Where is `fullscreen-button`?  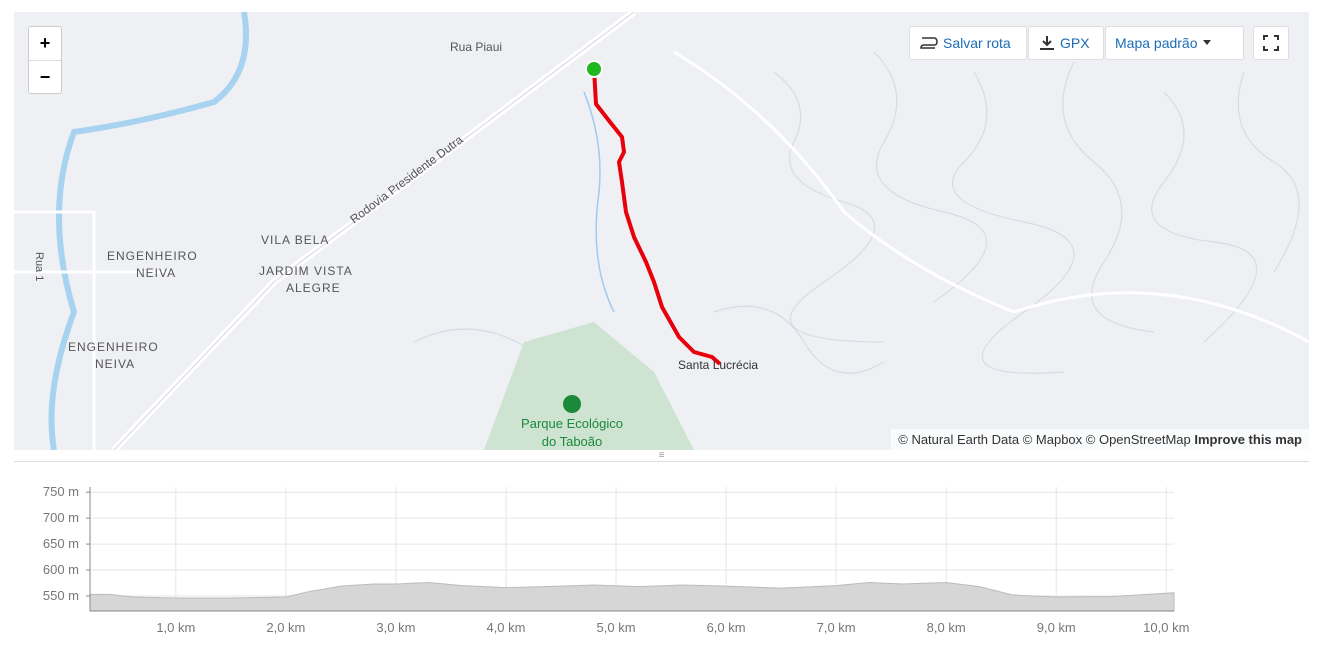
fullscreen-button is located at coordinates (1271, 43).